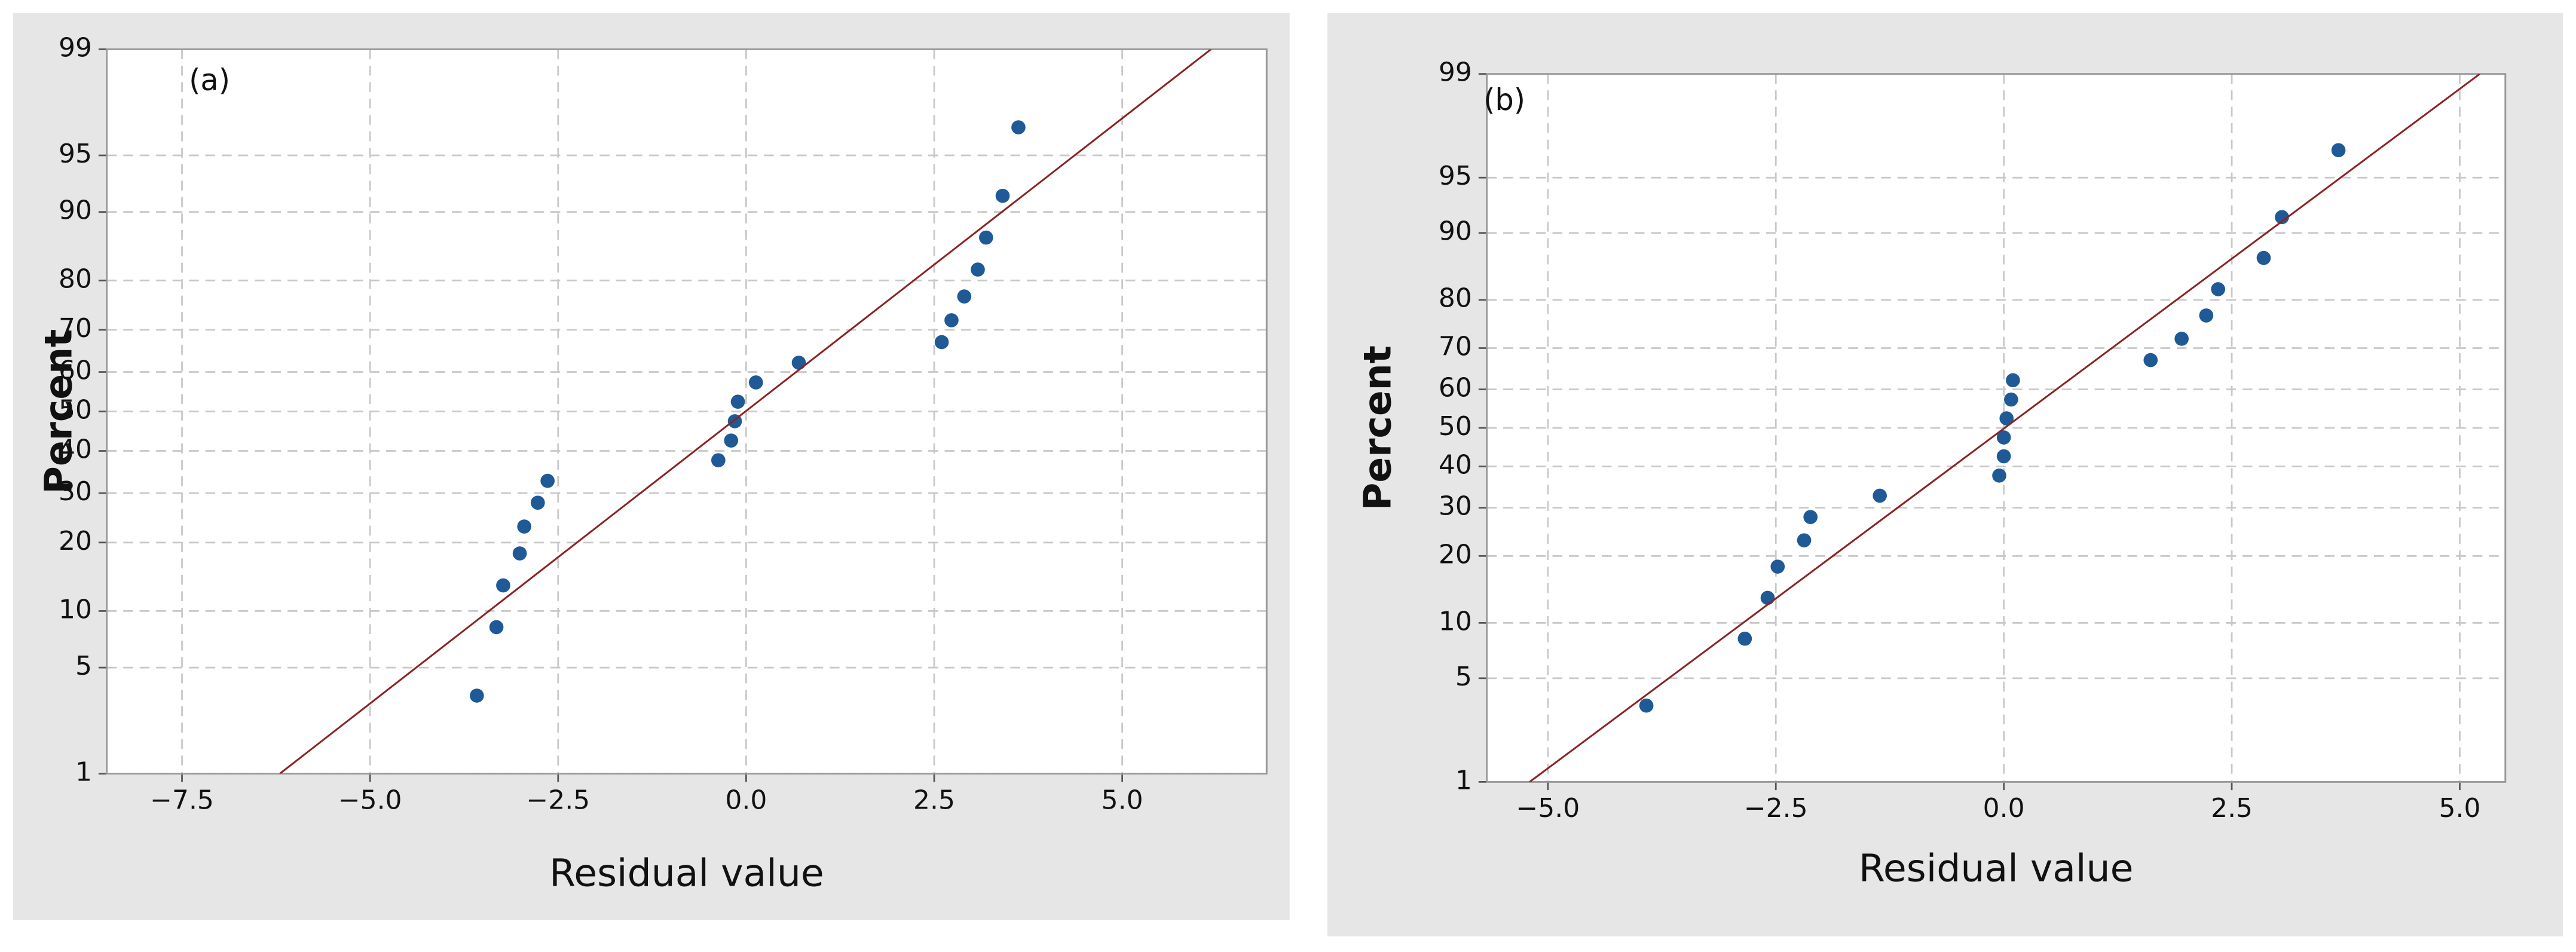 The image size is (2576, 952). What do you see at coordinates (209, 80) in the screenshot?
I see `panel-label: (a)` at bounding box center [209, 80].